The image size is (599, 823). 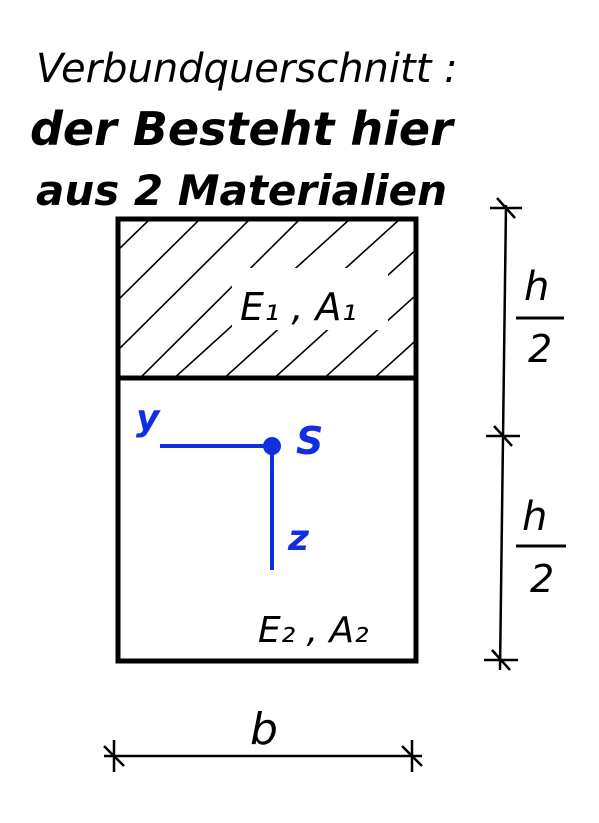 I want to click on top-fraction-denominator: 2, so click(x=540, y=349).